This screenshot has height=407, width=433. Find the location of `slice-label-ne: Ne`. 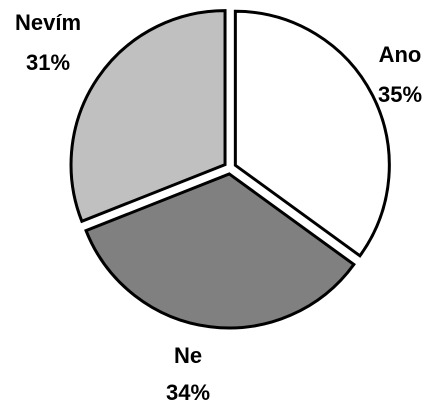

slice-label-ne: Ne is located at coordinates (188, 355).